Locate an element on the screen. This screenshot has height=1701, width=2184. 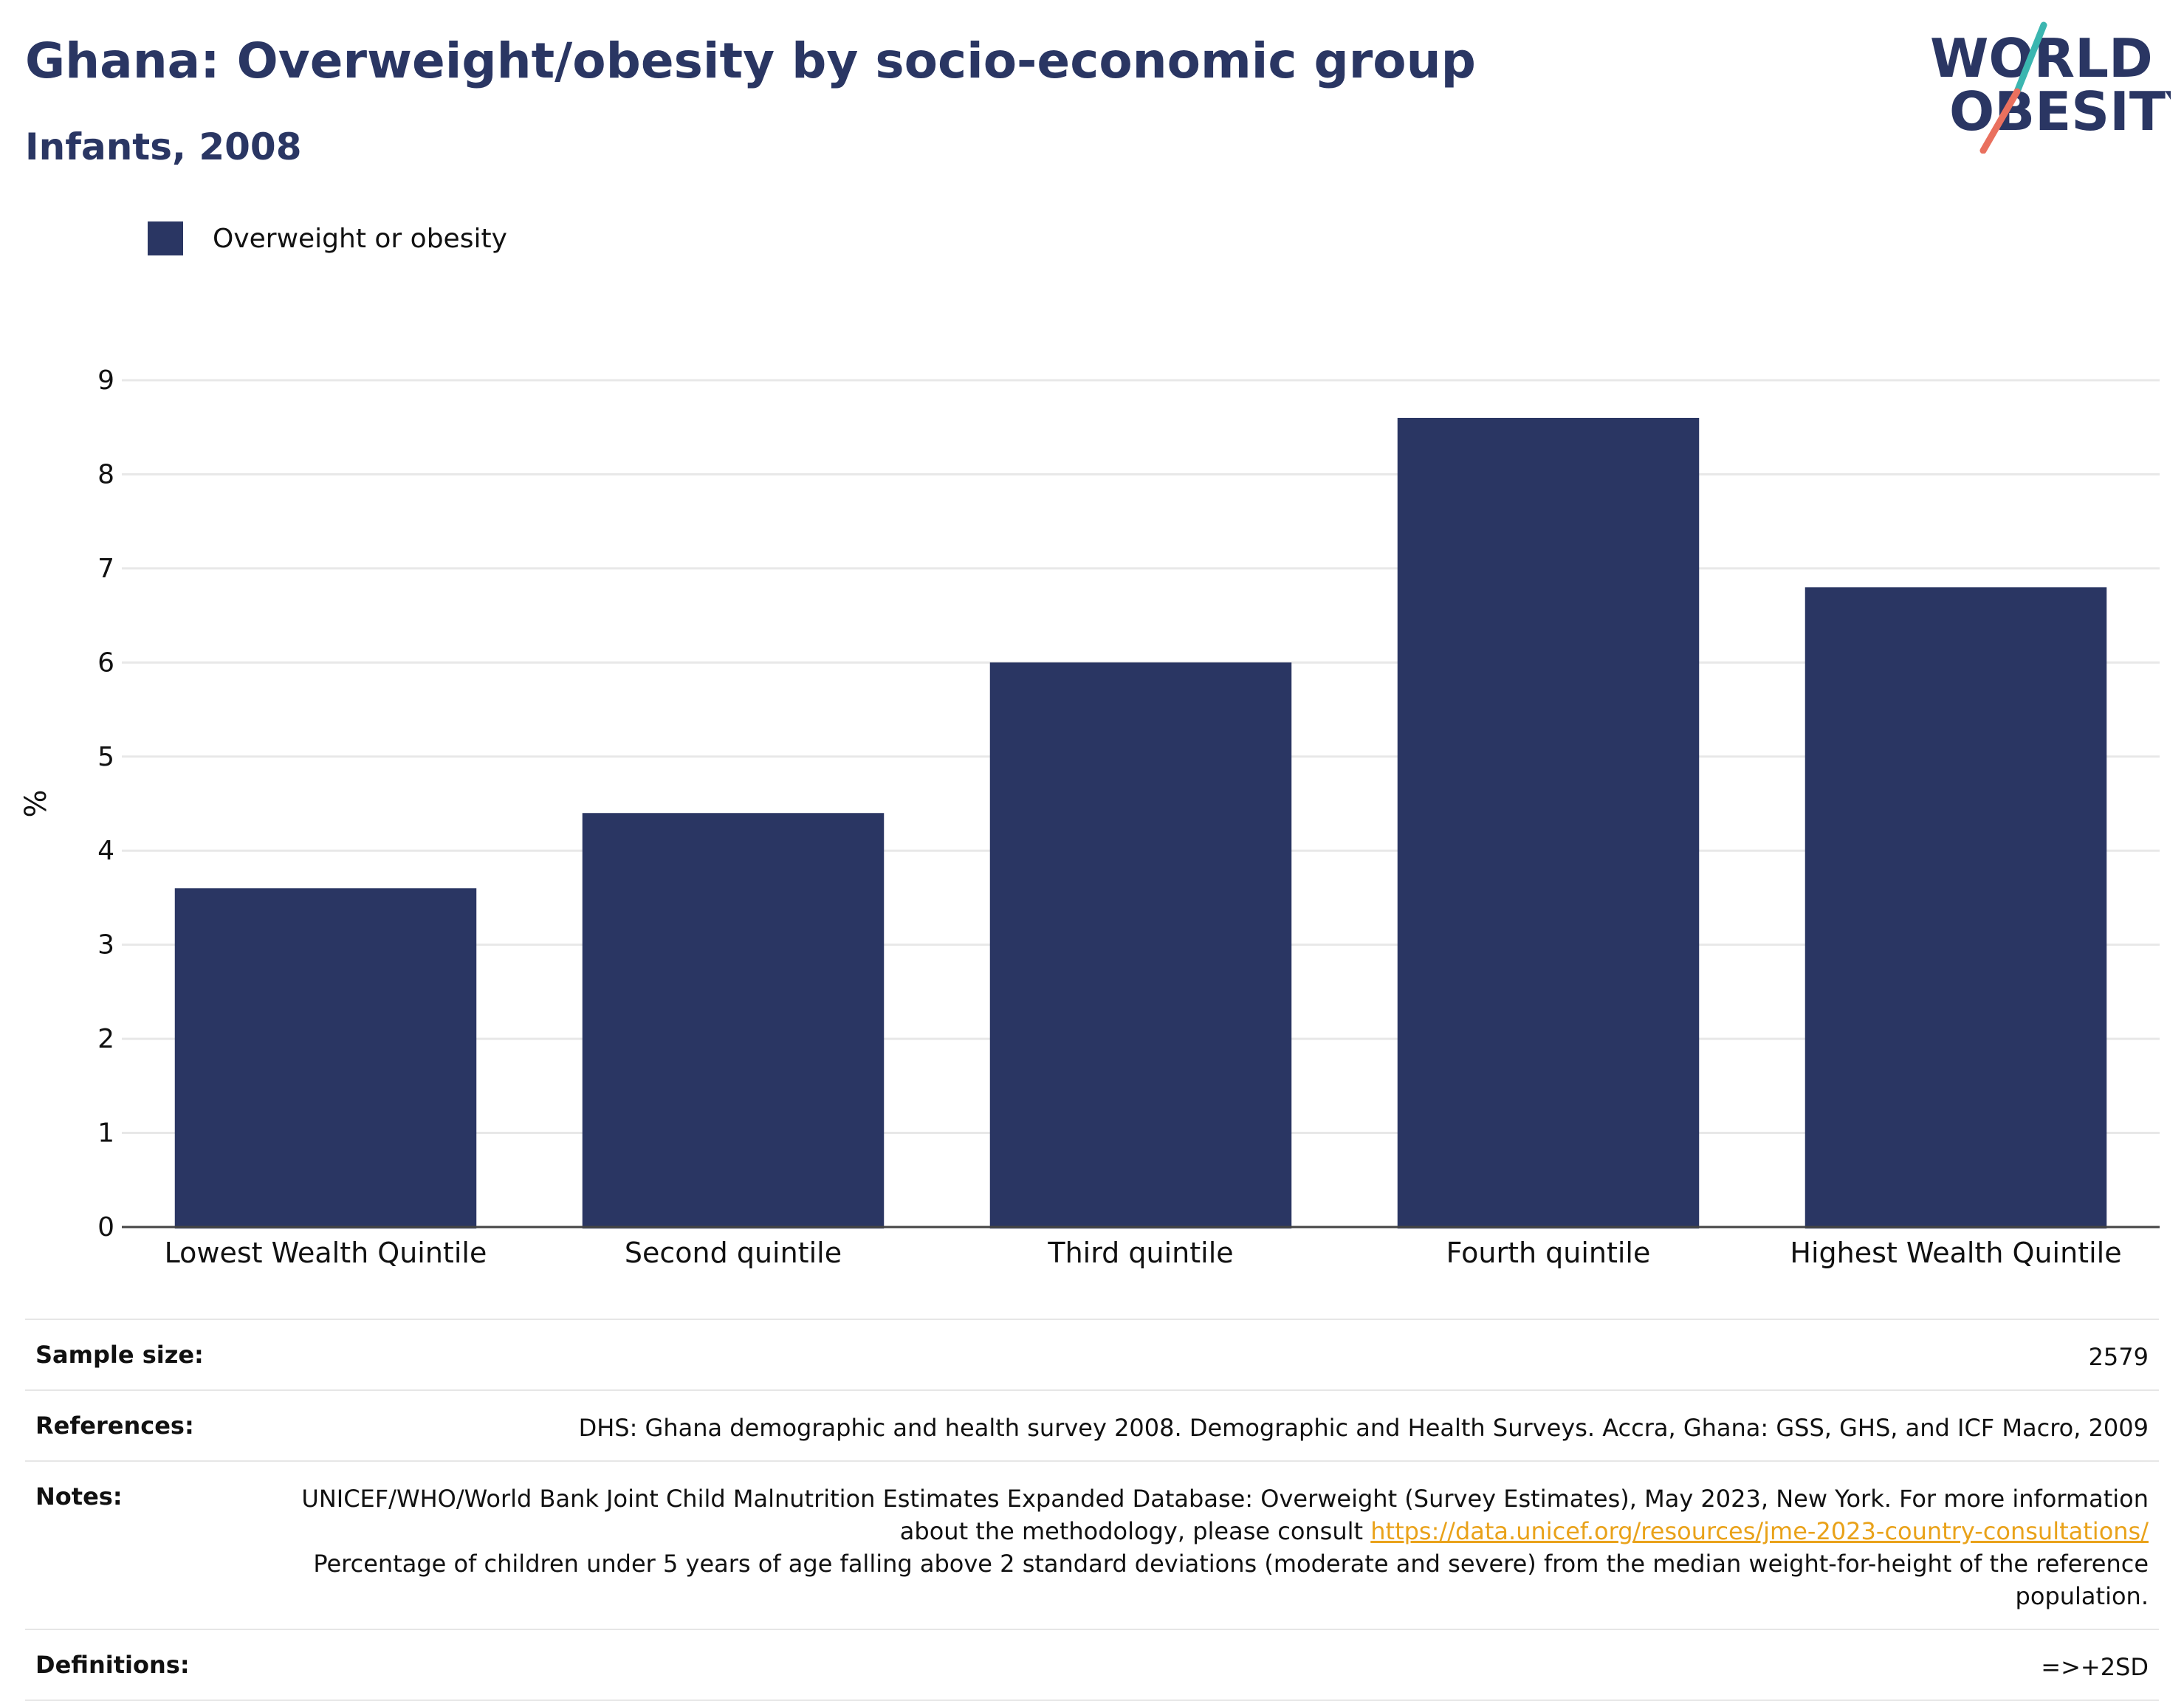
world-obesity-logo: WORLD OBESITY is located at coordinates (2050, 87).